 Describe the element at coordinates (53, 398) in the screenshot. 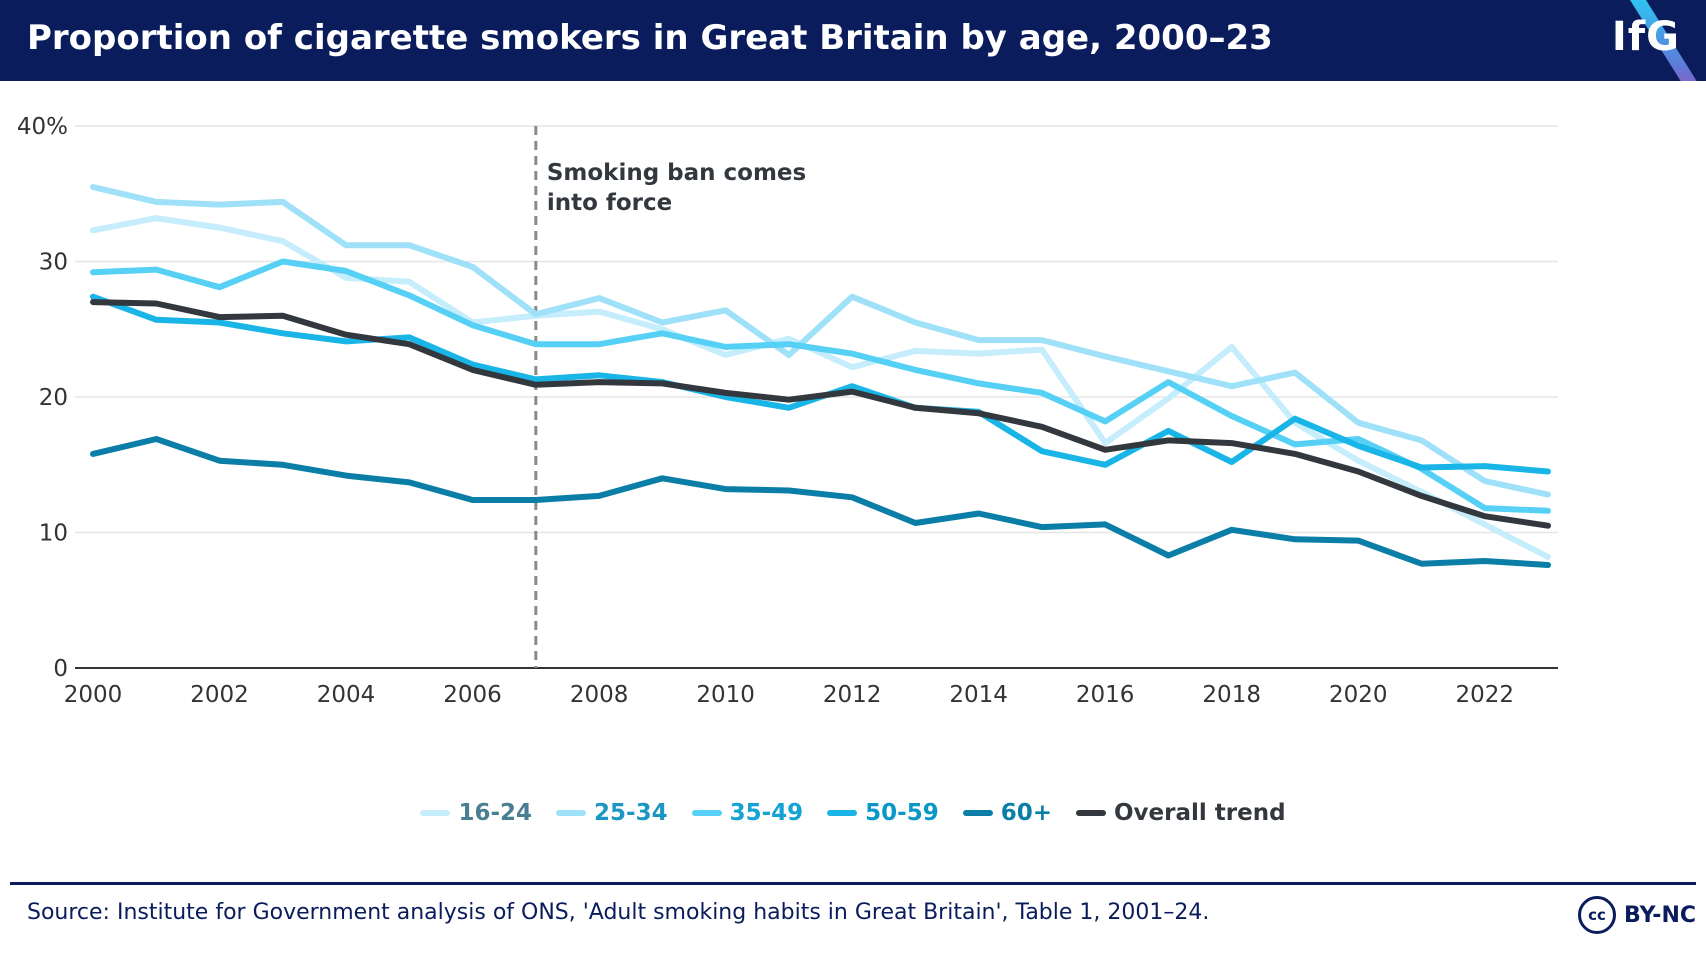

I see `y-tick-label: 20` at that location.